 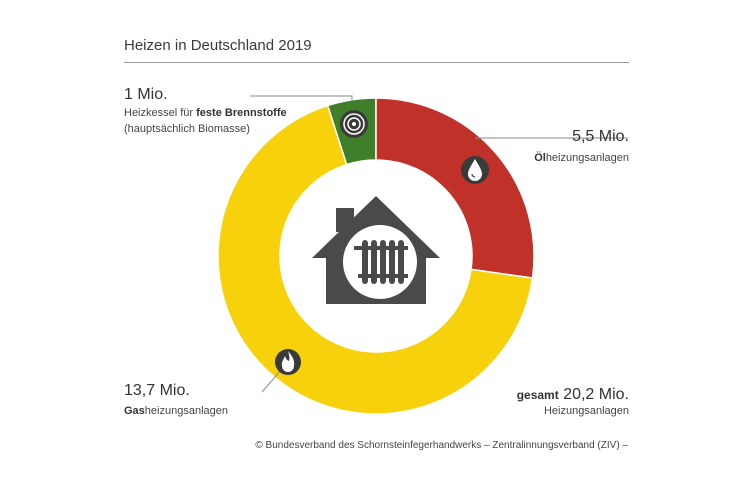 I want to click on label-total: gesamt 20,2 Mio., so click(x=573, y=395).